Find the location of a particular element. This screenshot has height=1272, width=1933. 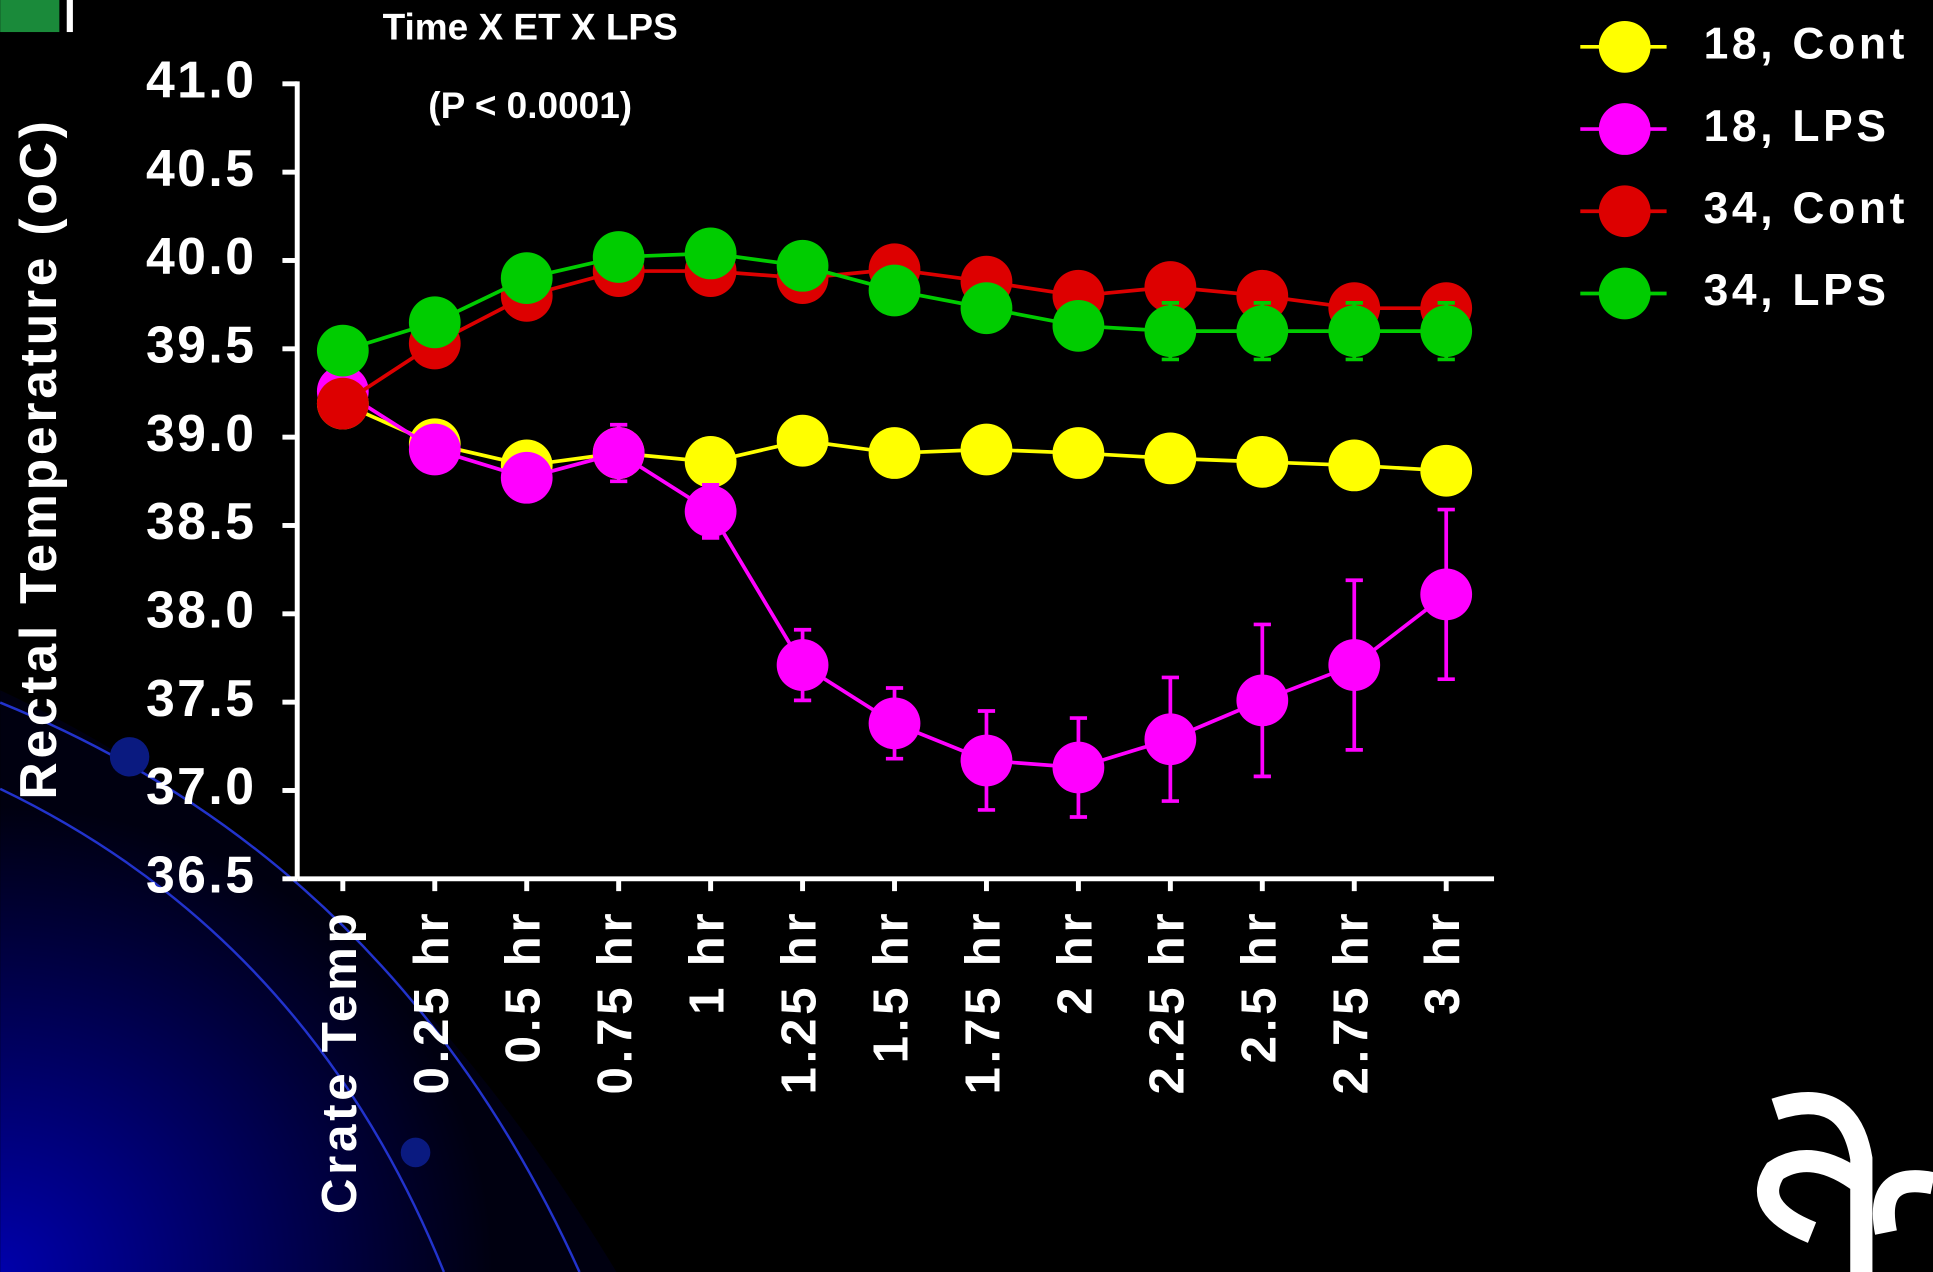

x-tick-label: Crate Temp is located at coordinates (339, 1062).